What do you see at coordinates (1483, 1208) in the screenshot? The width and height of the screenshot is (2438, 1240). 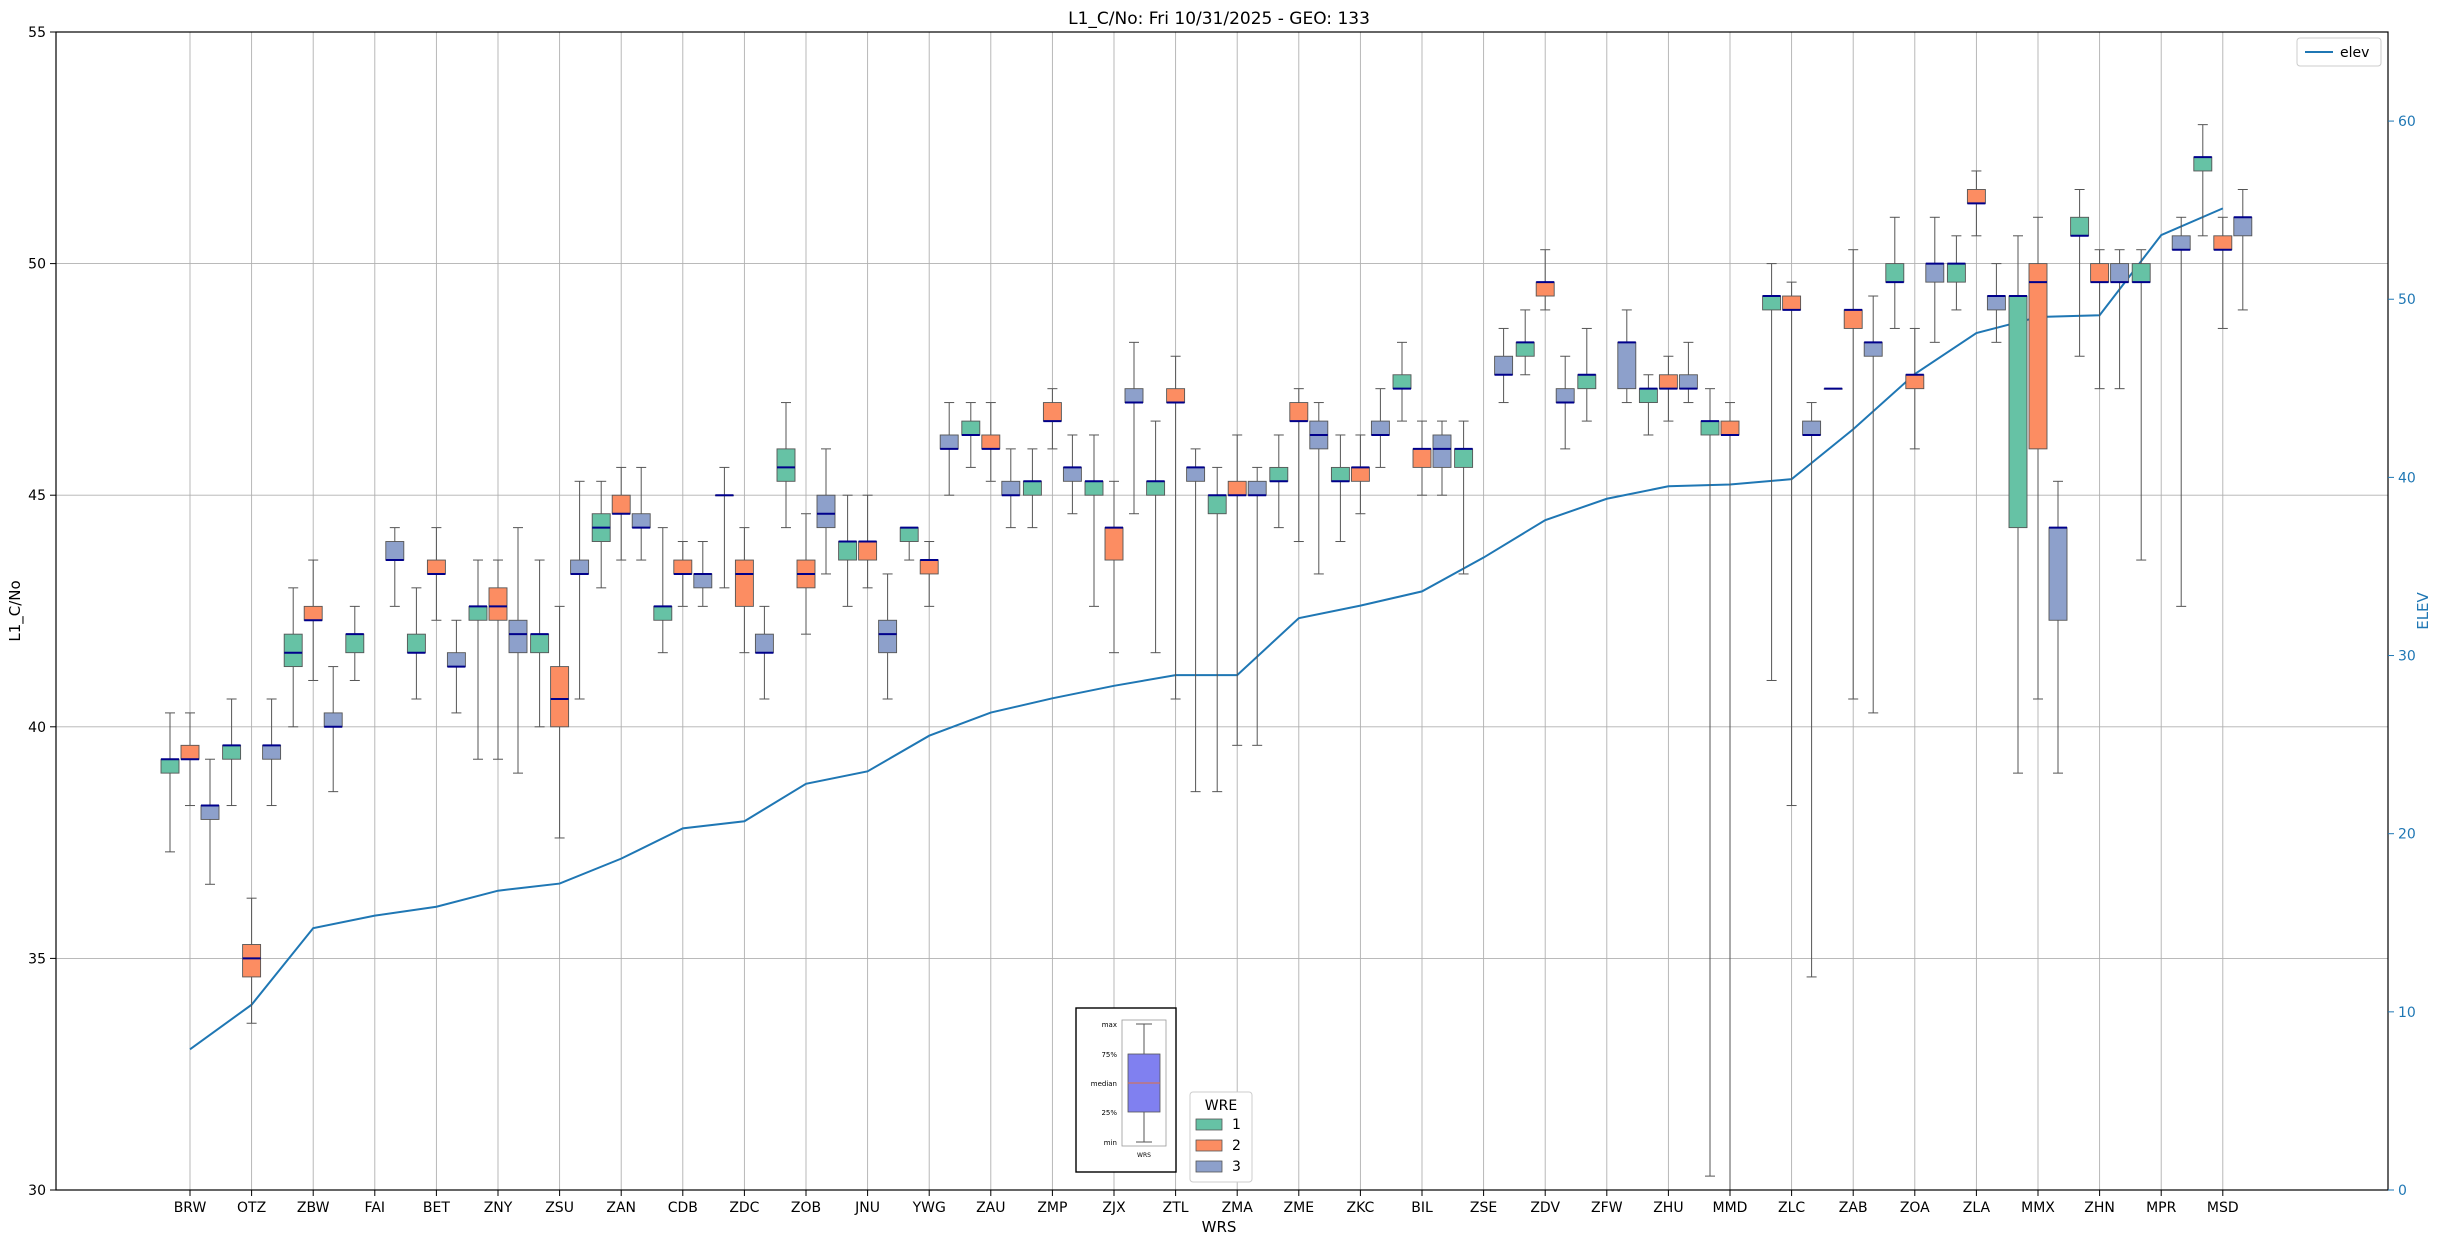 I see `x-tick-label: ZSE` at bounding box center [1483, 1208].